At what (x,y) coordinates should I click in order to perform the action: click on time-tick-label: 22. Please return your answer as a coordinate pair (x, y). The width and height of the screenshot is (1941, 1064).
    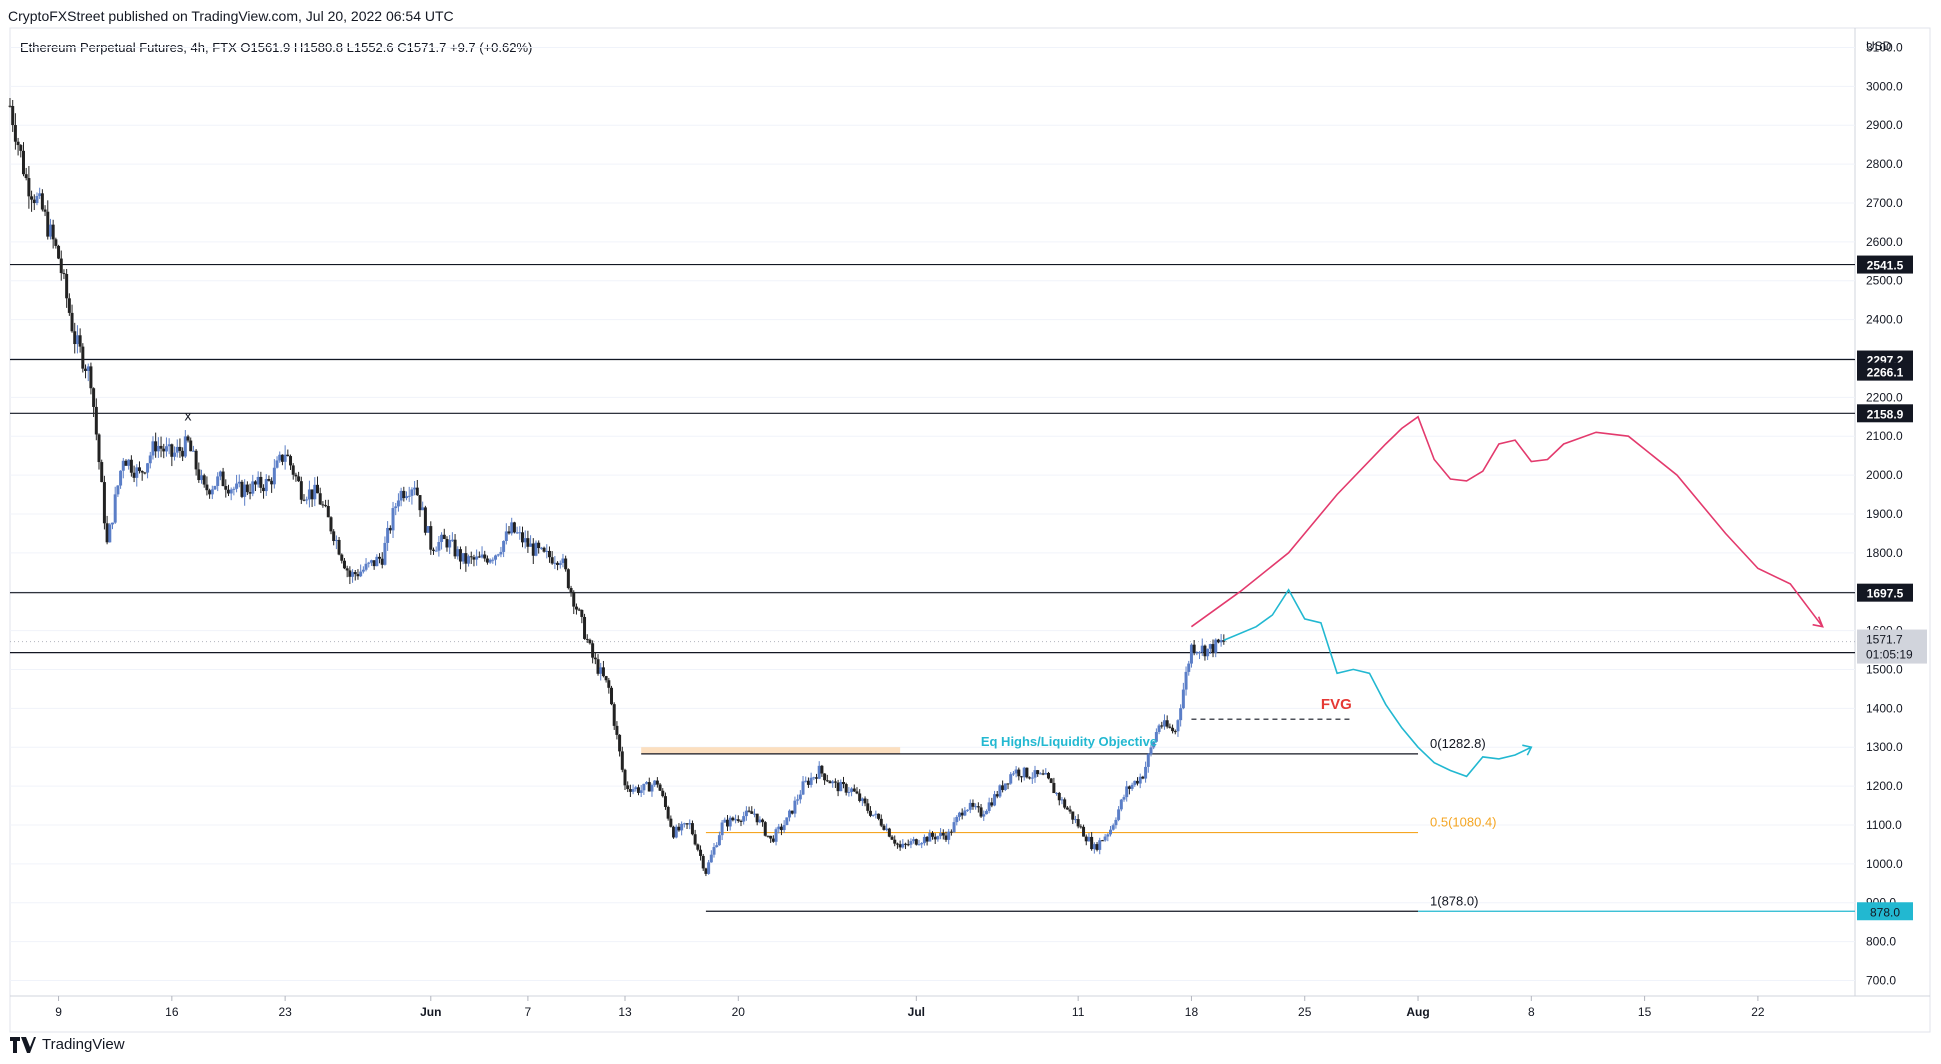
    Looking at the image, I should click on (1758, 1012).